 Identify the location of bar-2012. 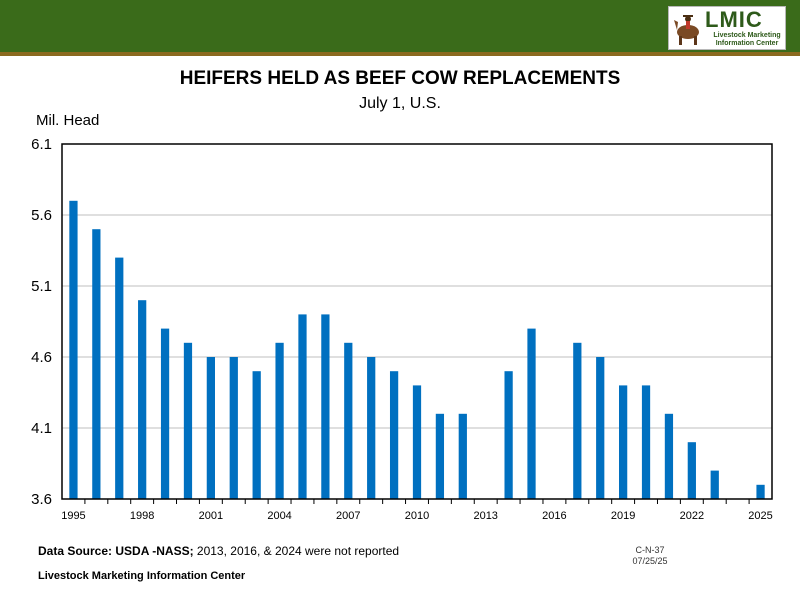
(462, 456).